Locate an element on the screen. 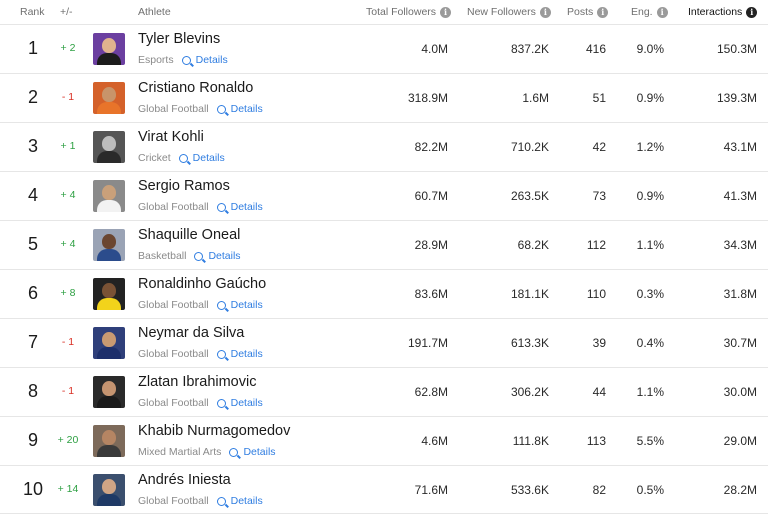 Image resolution: width=768 pixels, height=517 pixels. rank-number: 10 is located at coordinates (33, 489).